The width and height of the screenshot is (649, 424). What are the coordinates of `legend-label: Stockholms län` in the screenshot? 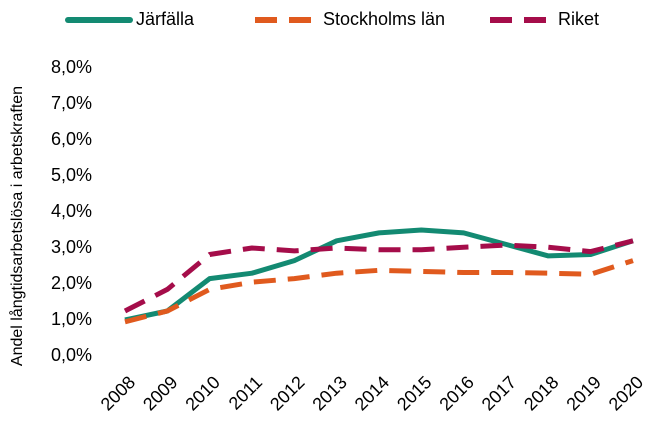 It's located at (384, 19).